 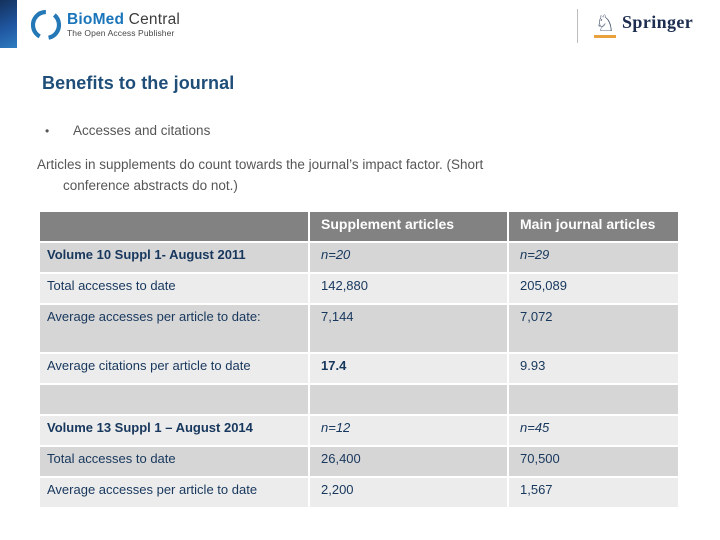 I want to click on supplement-value-cell: n=12, so click(x=408, y=430).